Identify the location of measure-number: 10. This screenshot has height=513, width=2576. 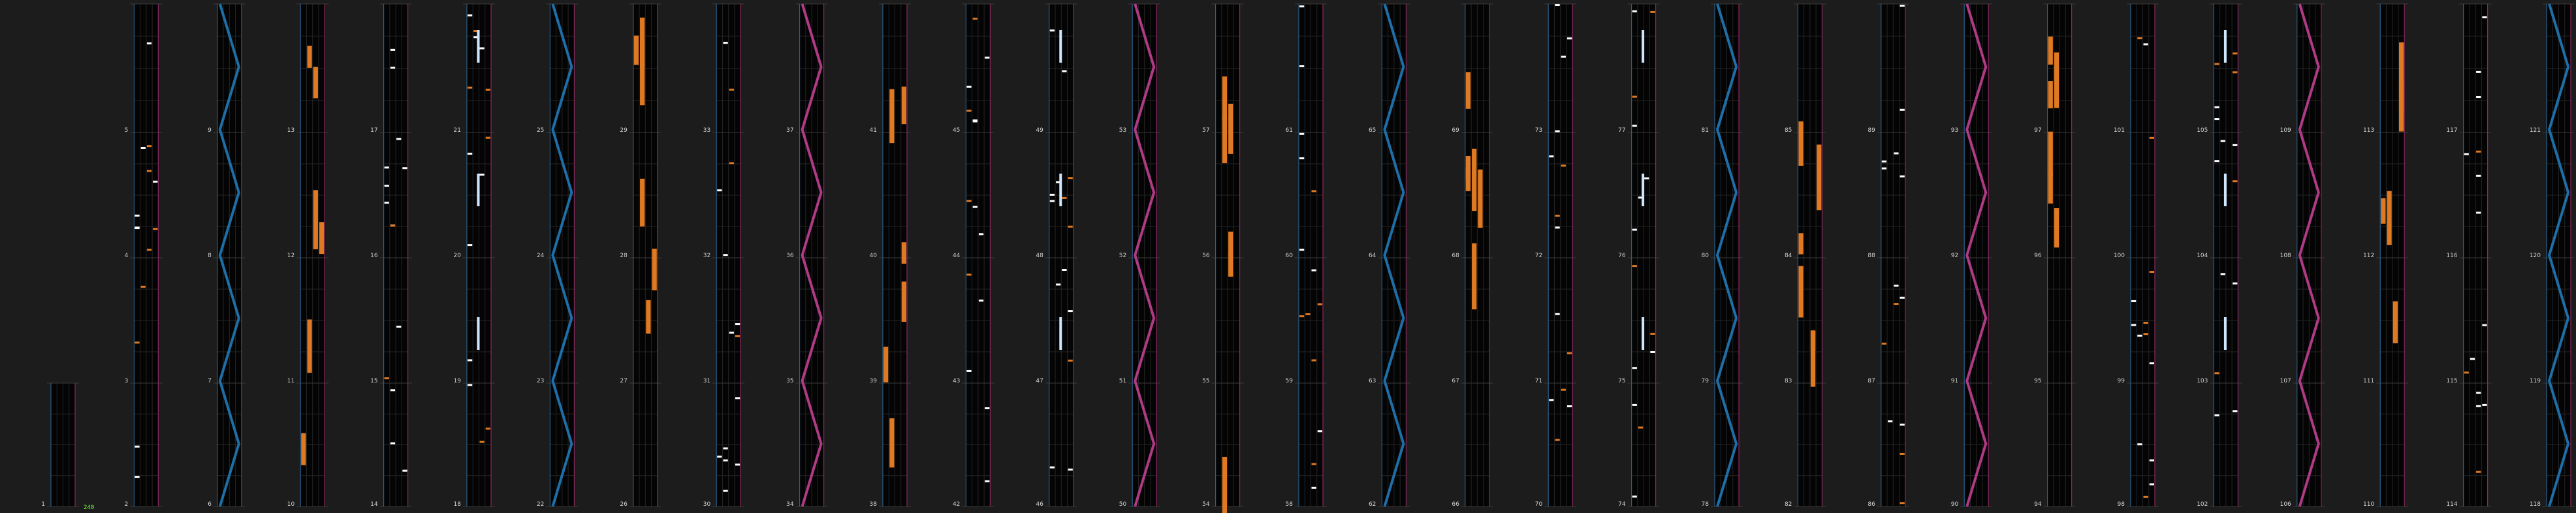
(291, 504).